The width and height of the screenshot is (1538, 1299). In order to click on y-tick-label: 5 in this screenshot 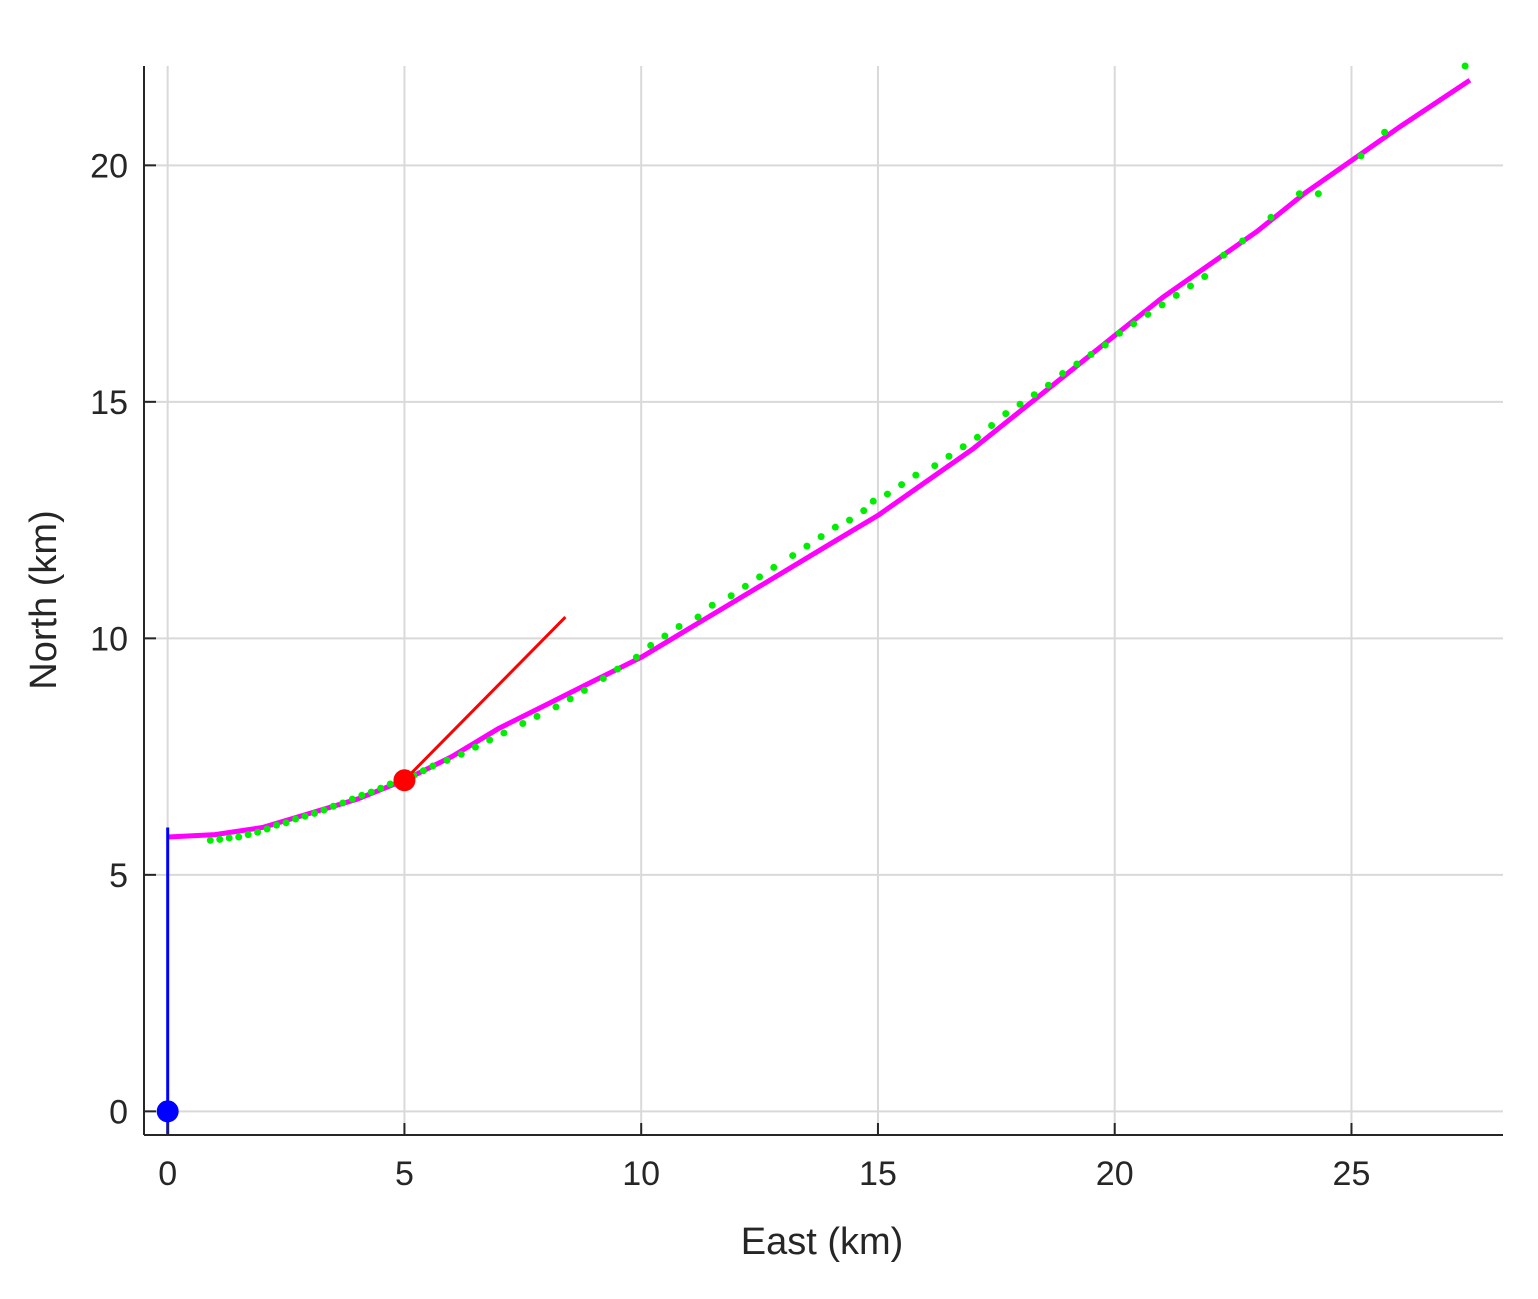, I will do `click(118, 876)`.